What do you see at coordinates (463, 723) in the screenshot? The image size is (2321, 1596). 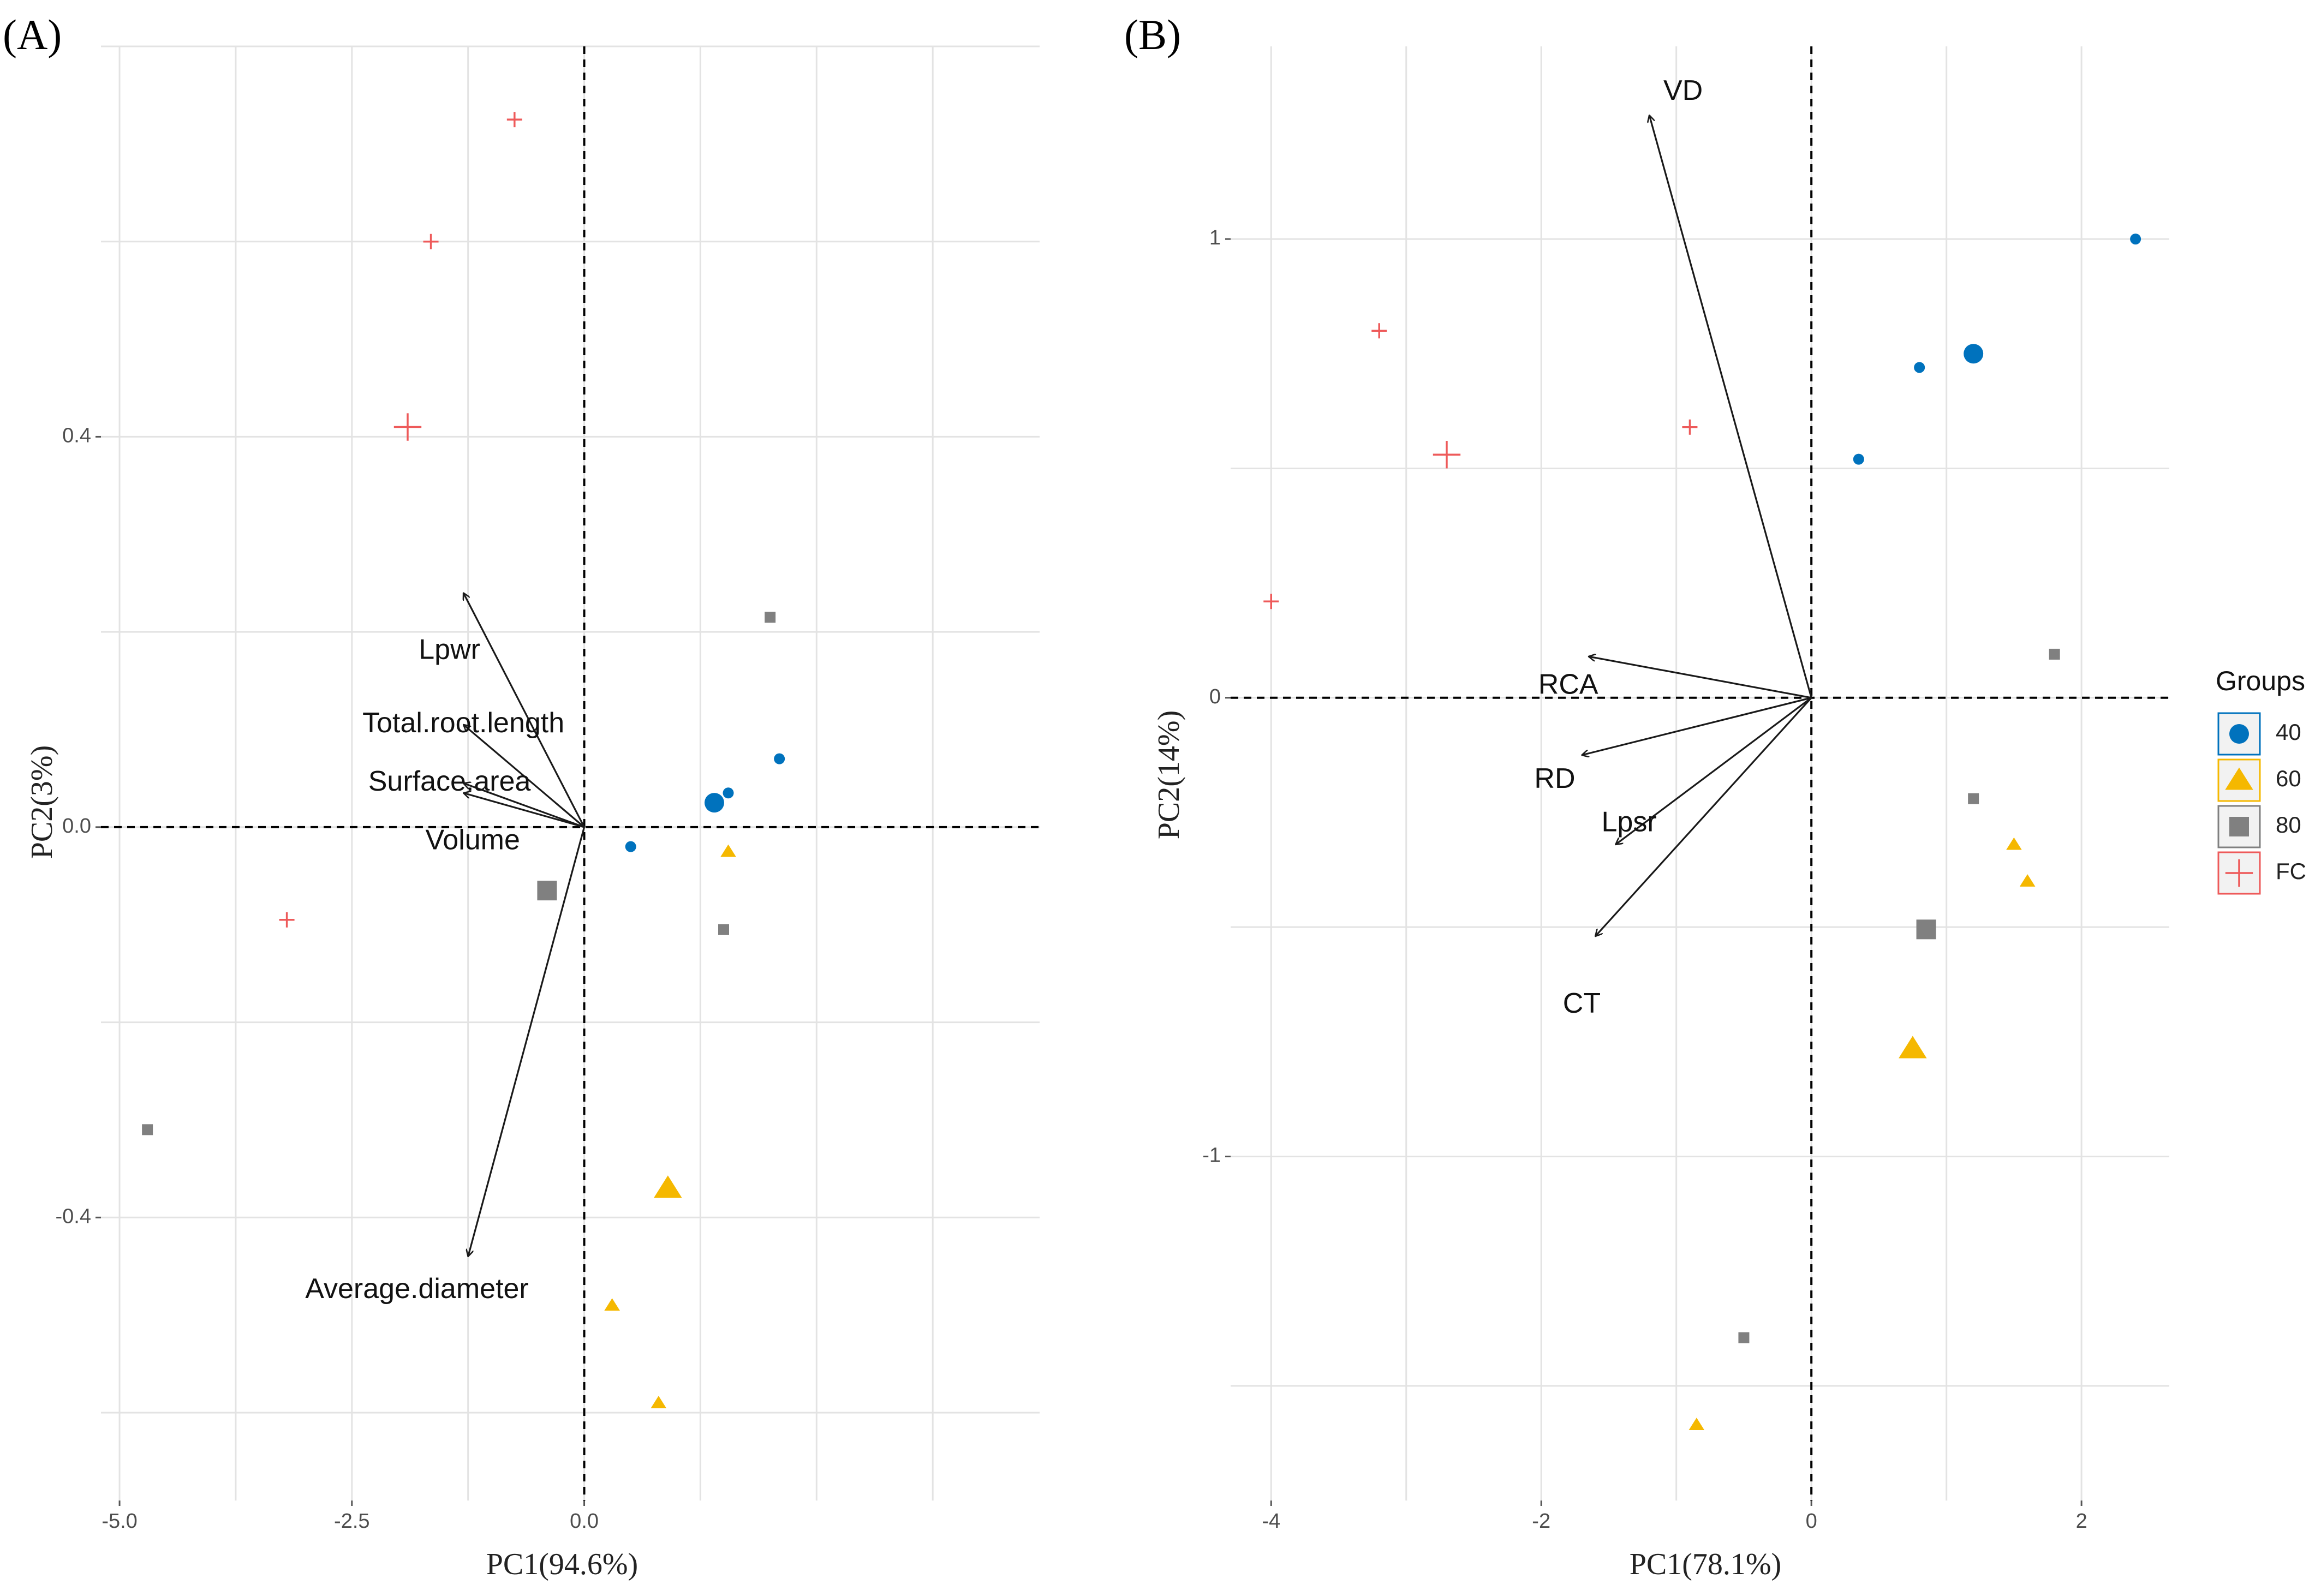 I see `panel-a-loading-label: Total.root.length` at bounding box center [463, 723].